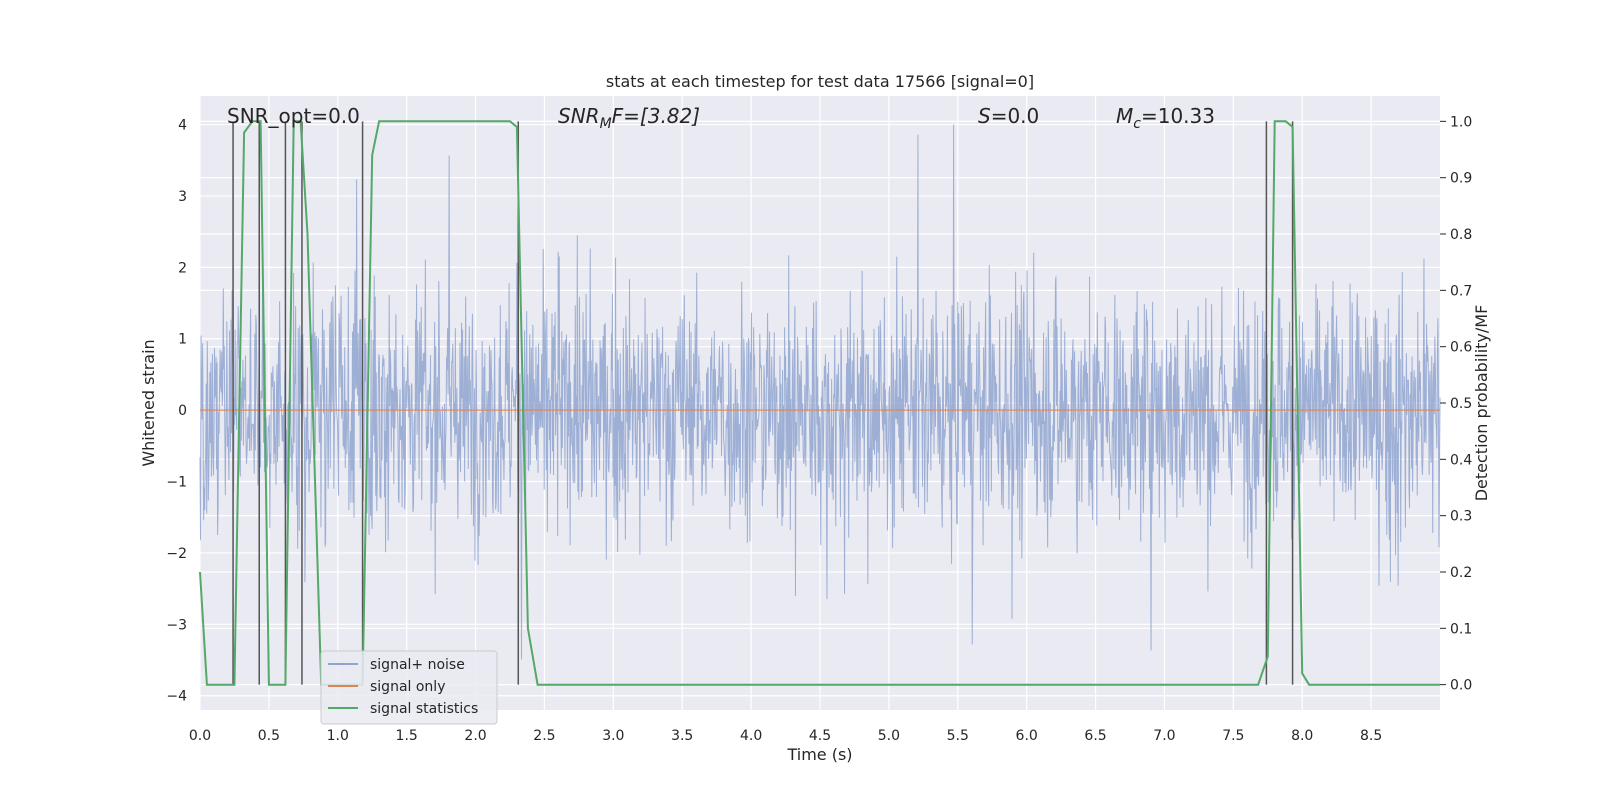  I want to click on y2-tick-label: 0.3, so click(1461, 517).